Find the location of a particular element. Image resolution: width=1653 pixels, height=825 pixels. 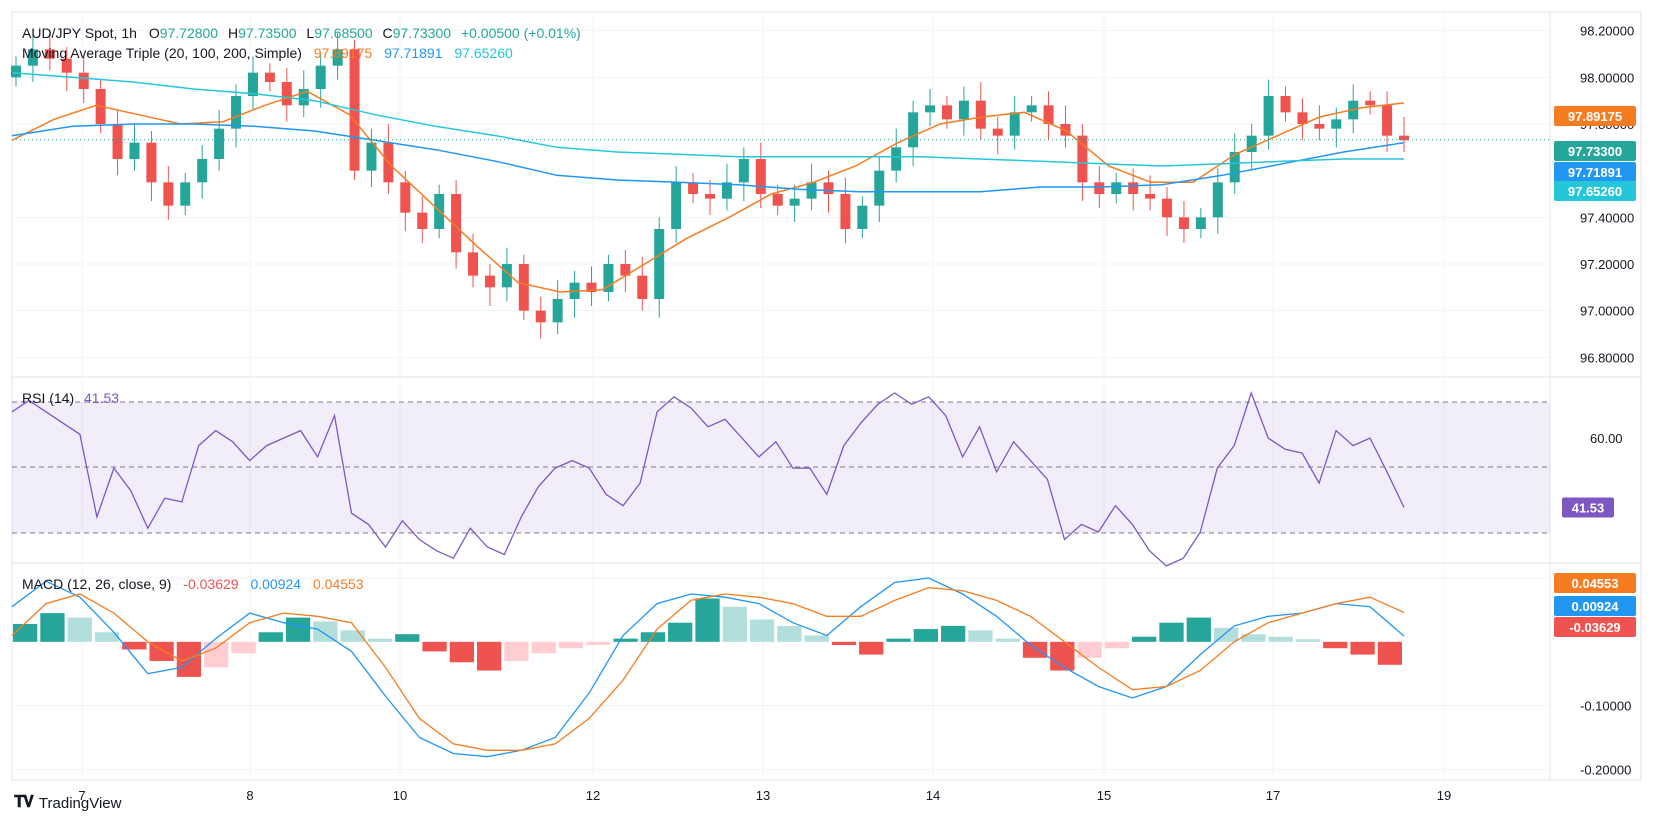

ohlc-open-label: O is located at coordinates (154, 33).